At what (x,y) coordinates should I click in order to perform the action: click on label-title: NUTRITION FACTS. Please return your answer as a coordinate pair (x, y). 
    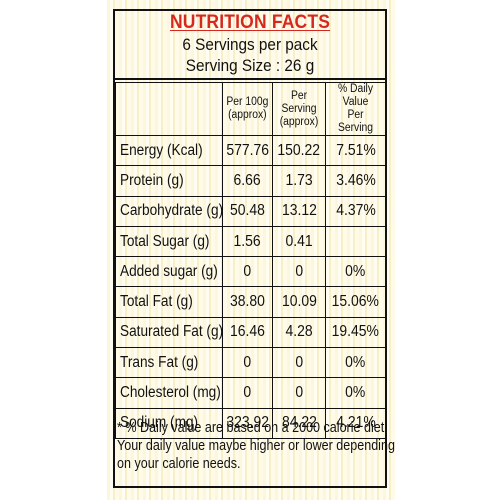
    Looking at the image, I should click on (250, 22).